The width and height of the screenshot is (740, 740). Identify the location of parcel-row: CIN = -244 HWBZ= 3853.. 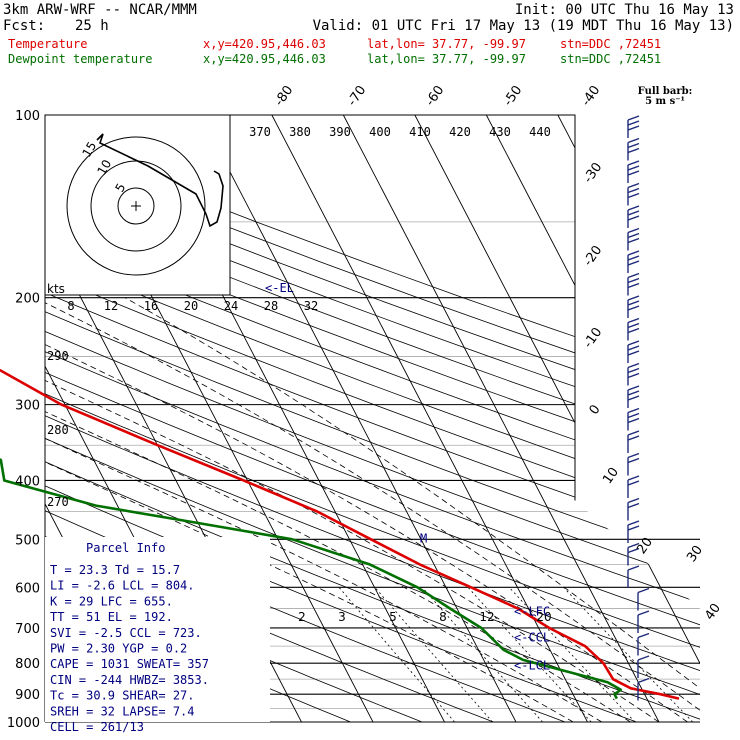
(129, 680).